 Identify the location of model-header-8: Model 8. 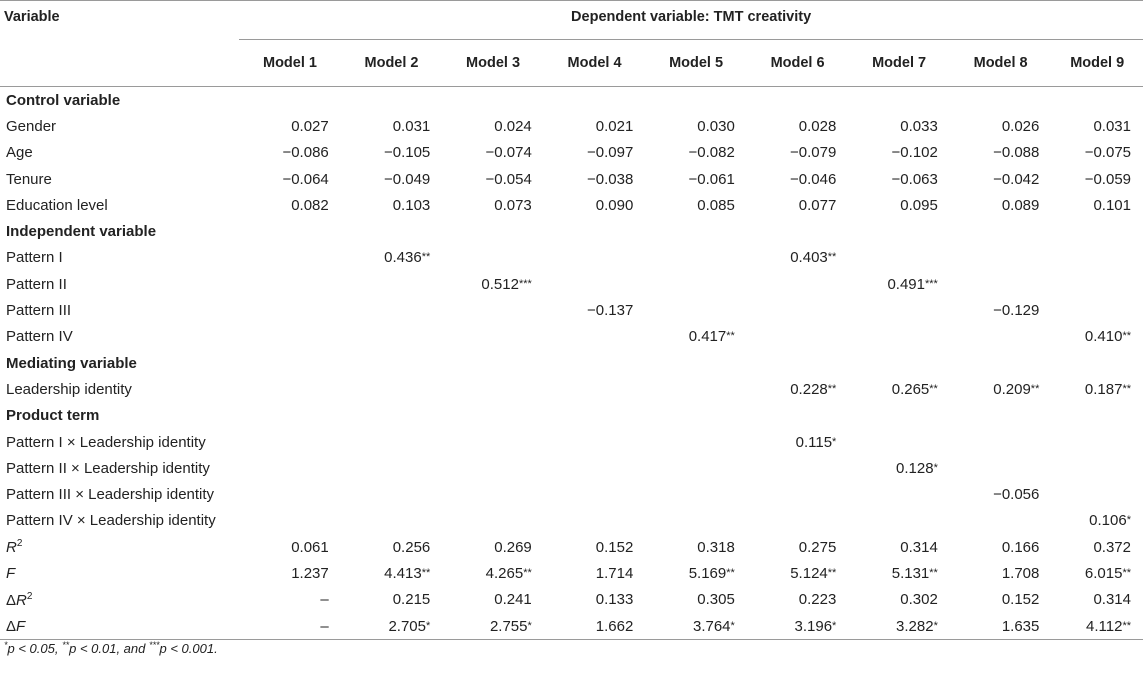
(1000, 63).